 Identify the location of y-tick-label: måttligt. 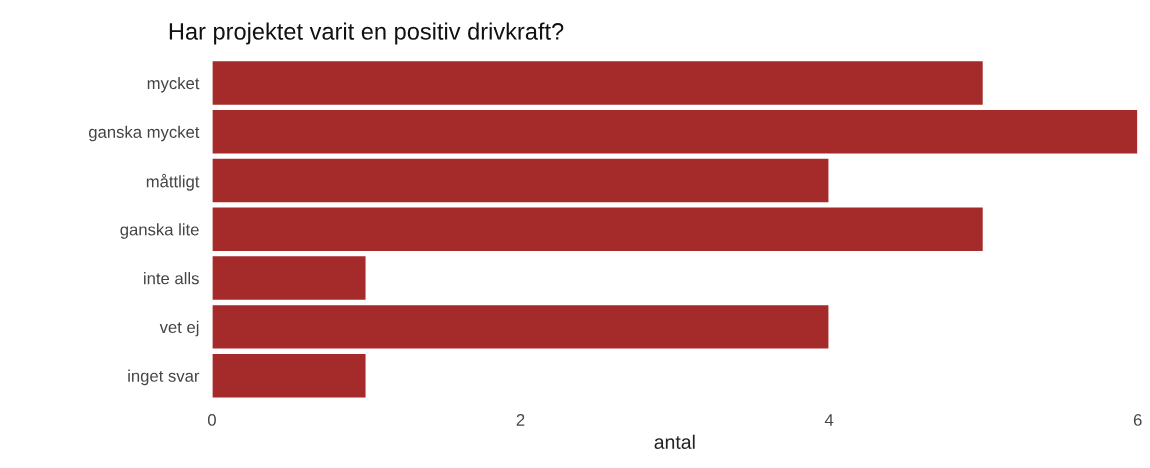
(173, 182).